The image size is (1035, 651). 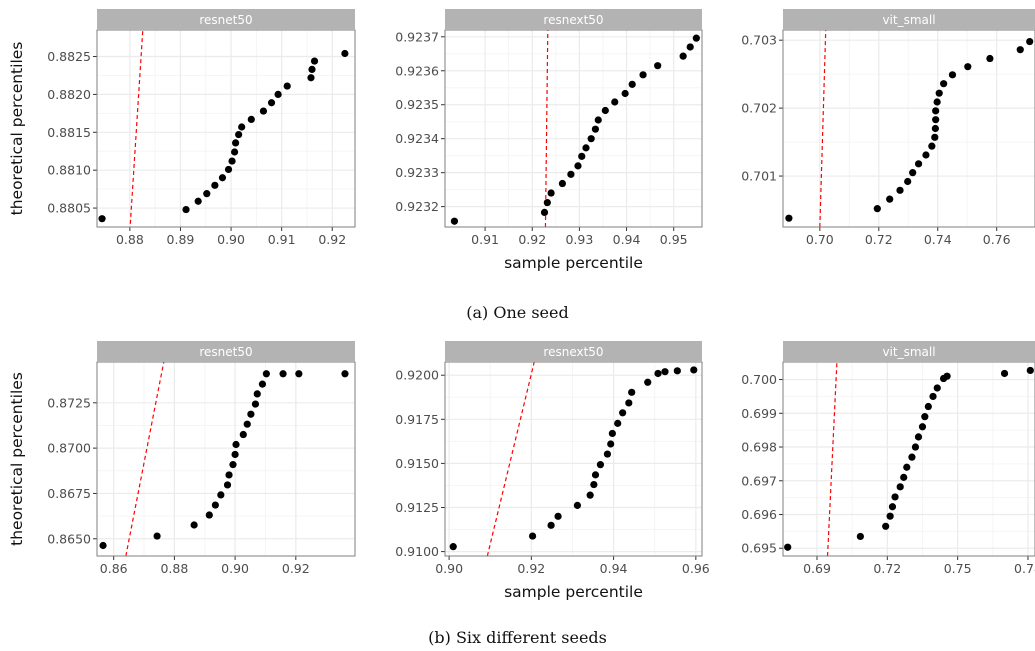 I want to click on x-tick-label: 0.94, so click(x=614, y=568).